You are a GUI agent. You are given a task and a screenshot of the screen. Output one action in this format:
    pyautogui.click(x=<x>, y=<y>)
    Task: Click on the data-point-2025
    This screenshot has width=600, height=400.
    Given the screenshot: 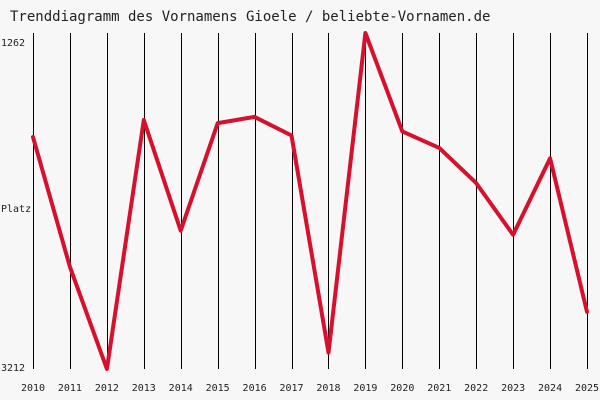 What is the action you would take?
    pyautogui.click(x=587, y=312)
    